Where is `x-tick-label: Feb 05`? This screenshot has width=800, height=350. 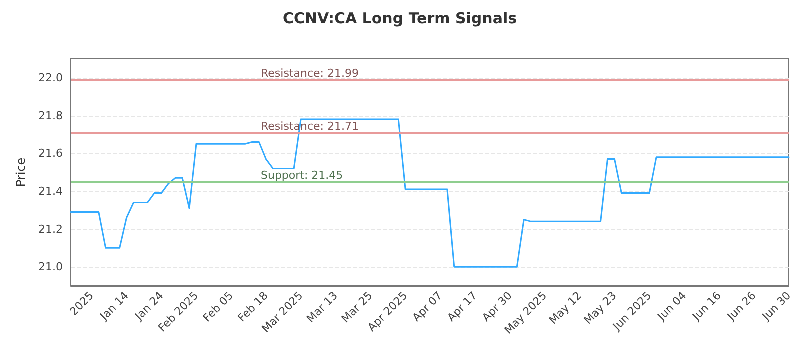 x-tick-label: Feb 05 is located at coordinates (218, 307).